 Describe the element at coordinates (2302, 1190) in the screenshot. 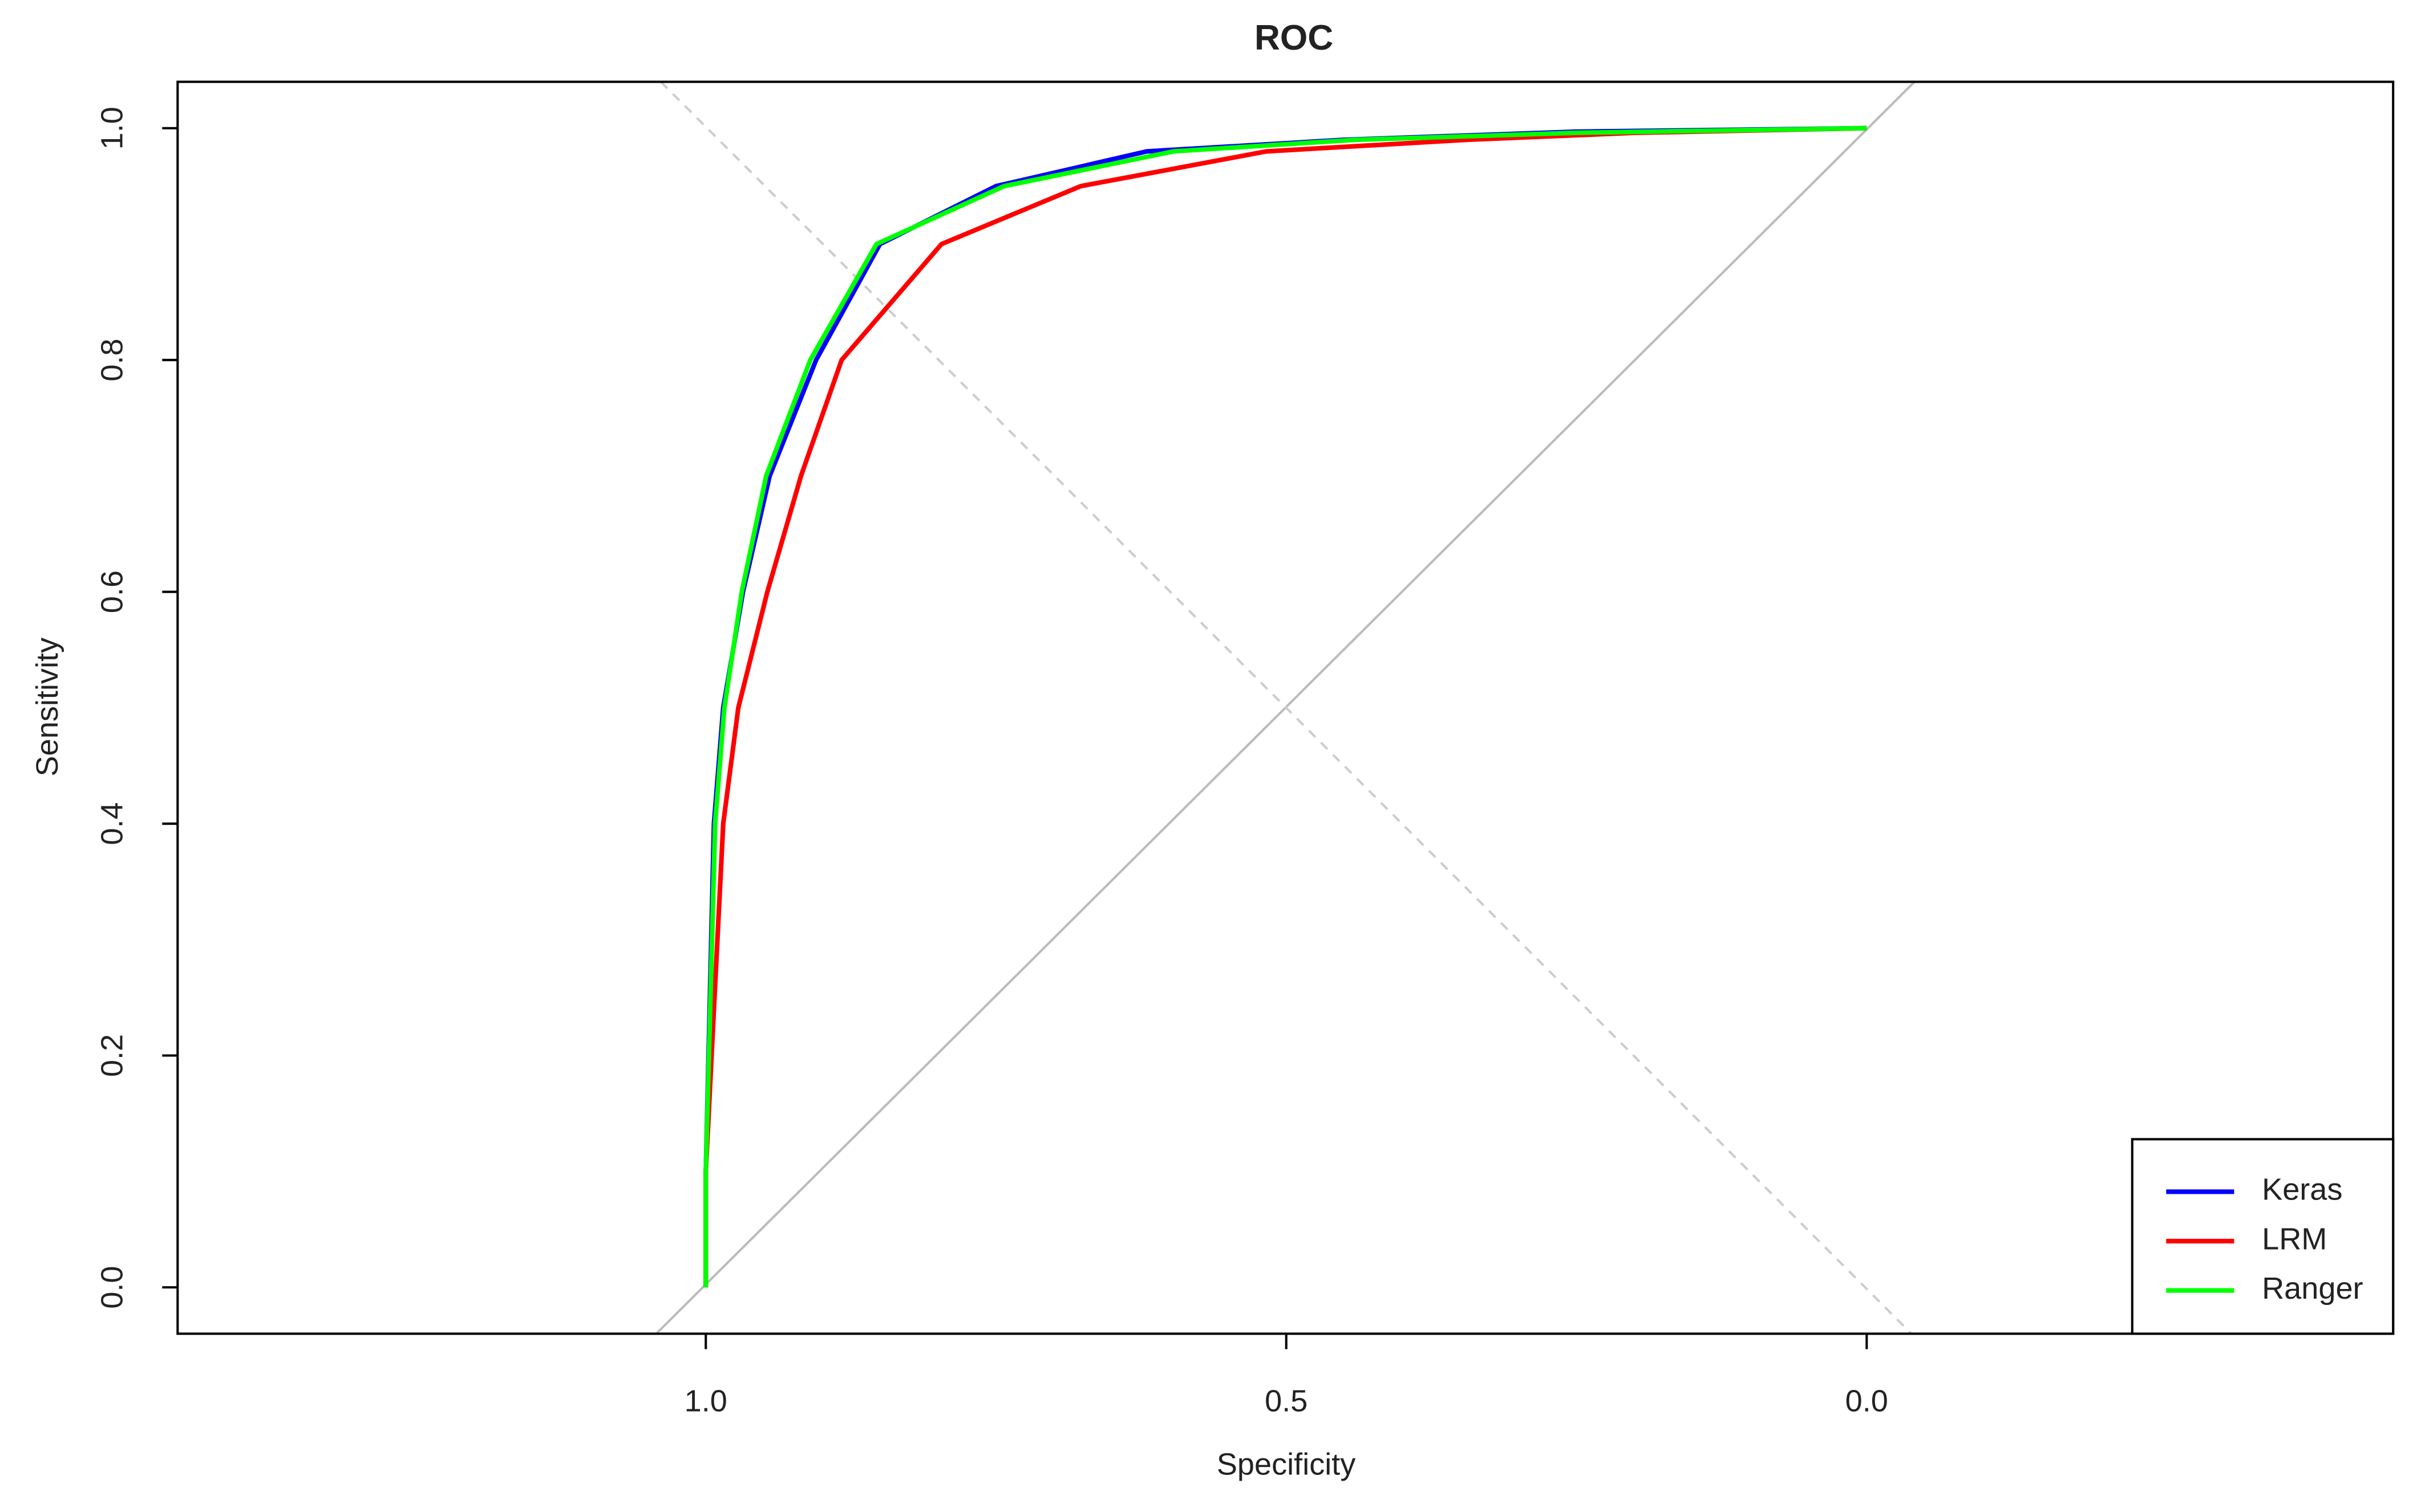

I see `legend-label: Keras` at that location.